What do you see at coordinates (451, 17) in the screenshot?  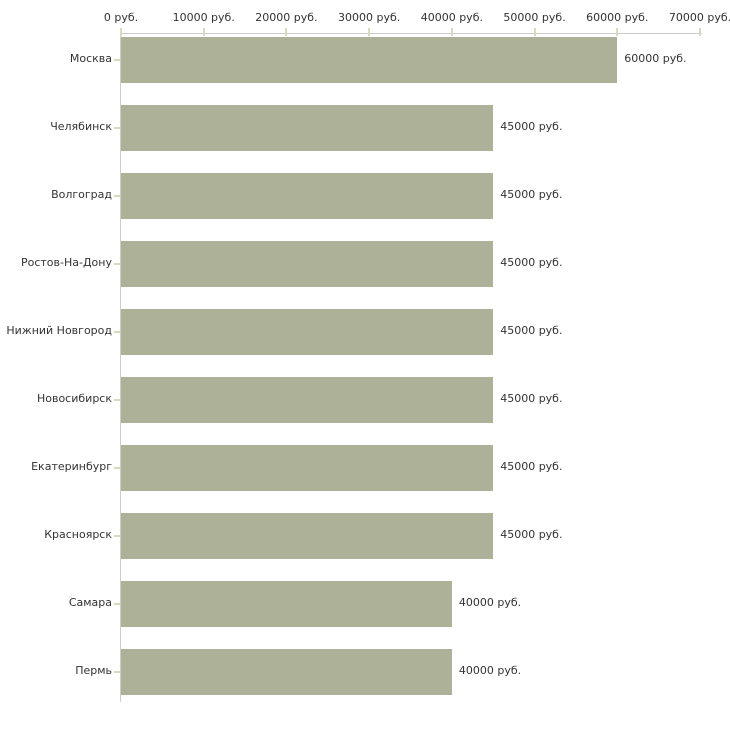 I see `x-axis-tick-label: 40000 руб.` at bounding box center [451, 17].